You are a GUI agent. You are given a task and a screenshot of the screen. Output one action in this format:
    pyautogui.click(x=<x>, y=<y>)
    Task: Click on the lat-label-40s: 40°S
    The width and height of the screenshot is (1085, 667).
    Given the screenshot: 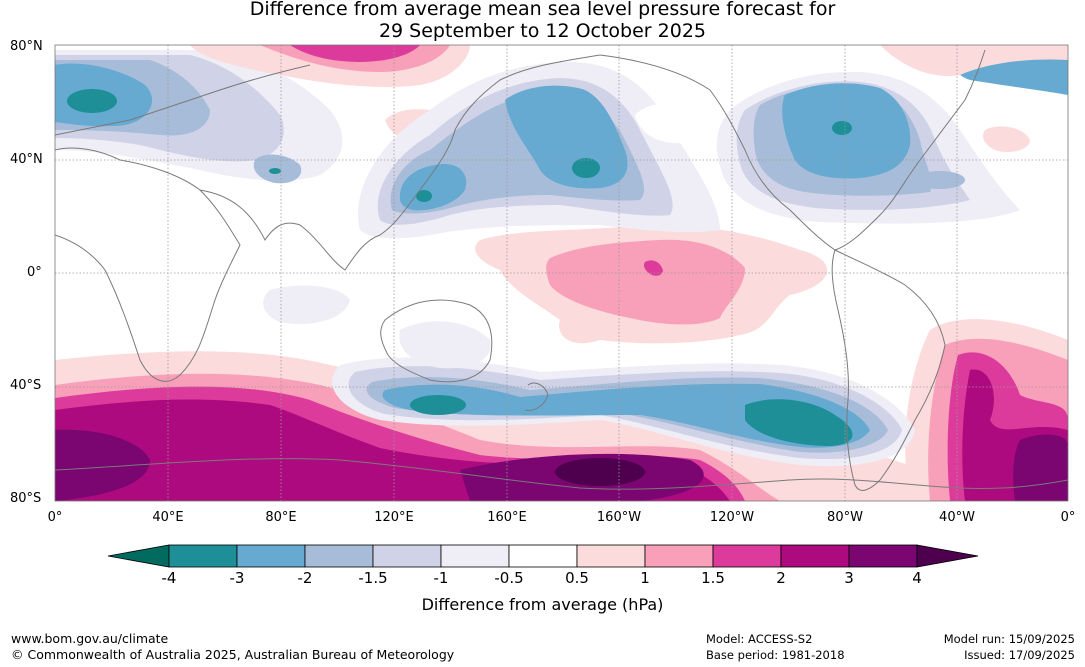 What is the action you would take?
    pyautogui.click(x=26, y=385)
    